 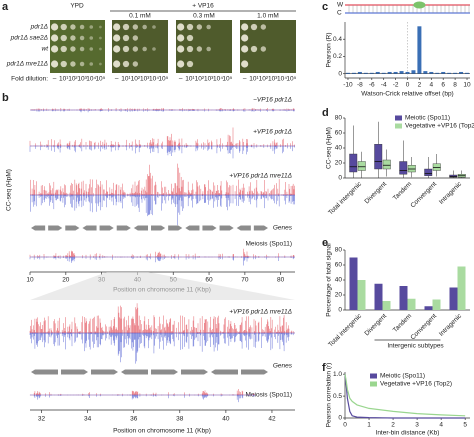 What do you see at coordinates (162, 261) in the screenshot?
I see `signal-crick` at bounding box center [162, 261].